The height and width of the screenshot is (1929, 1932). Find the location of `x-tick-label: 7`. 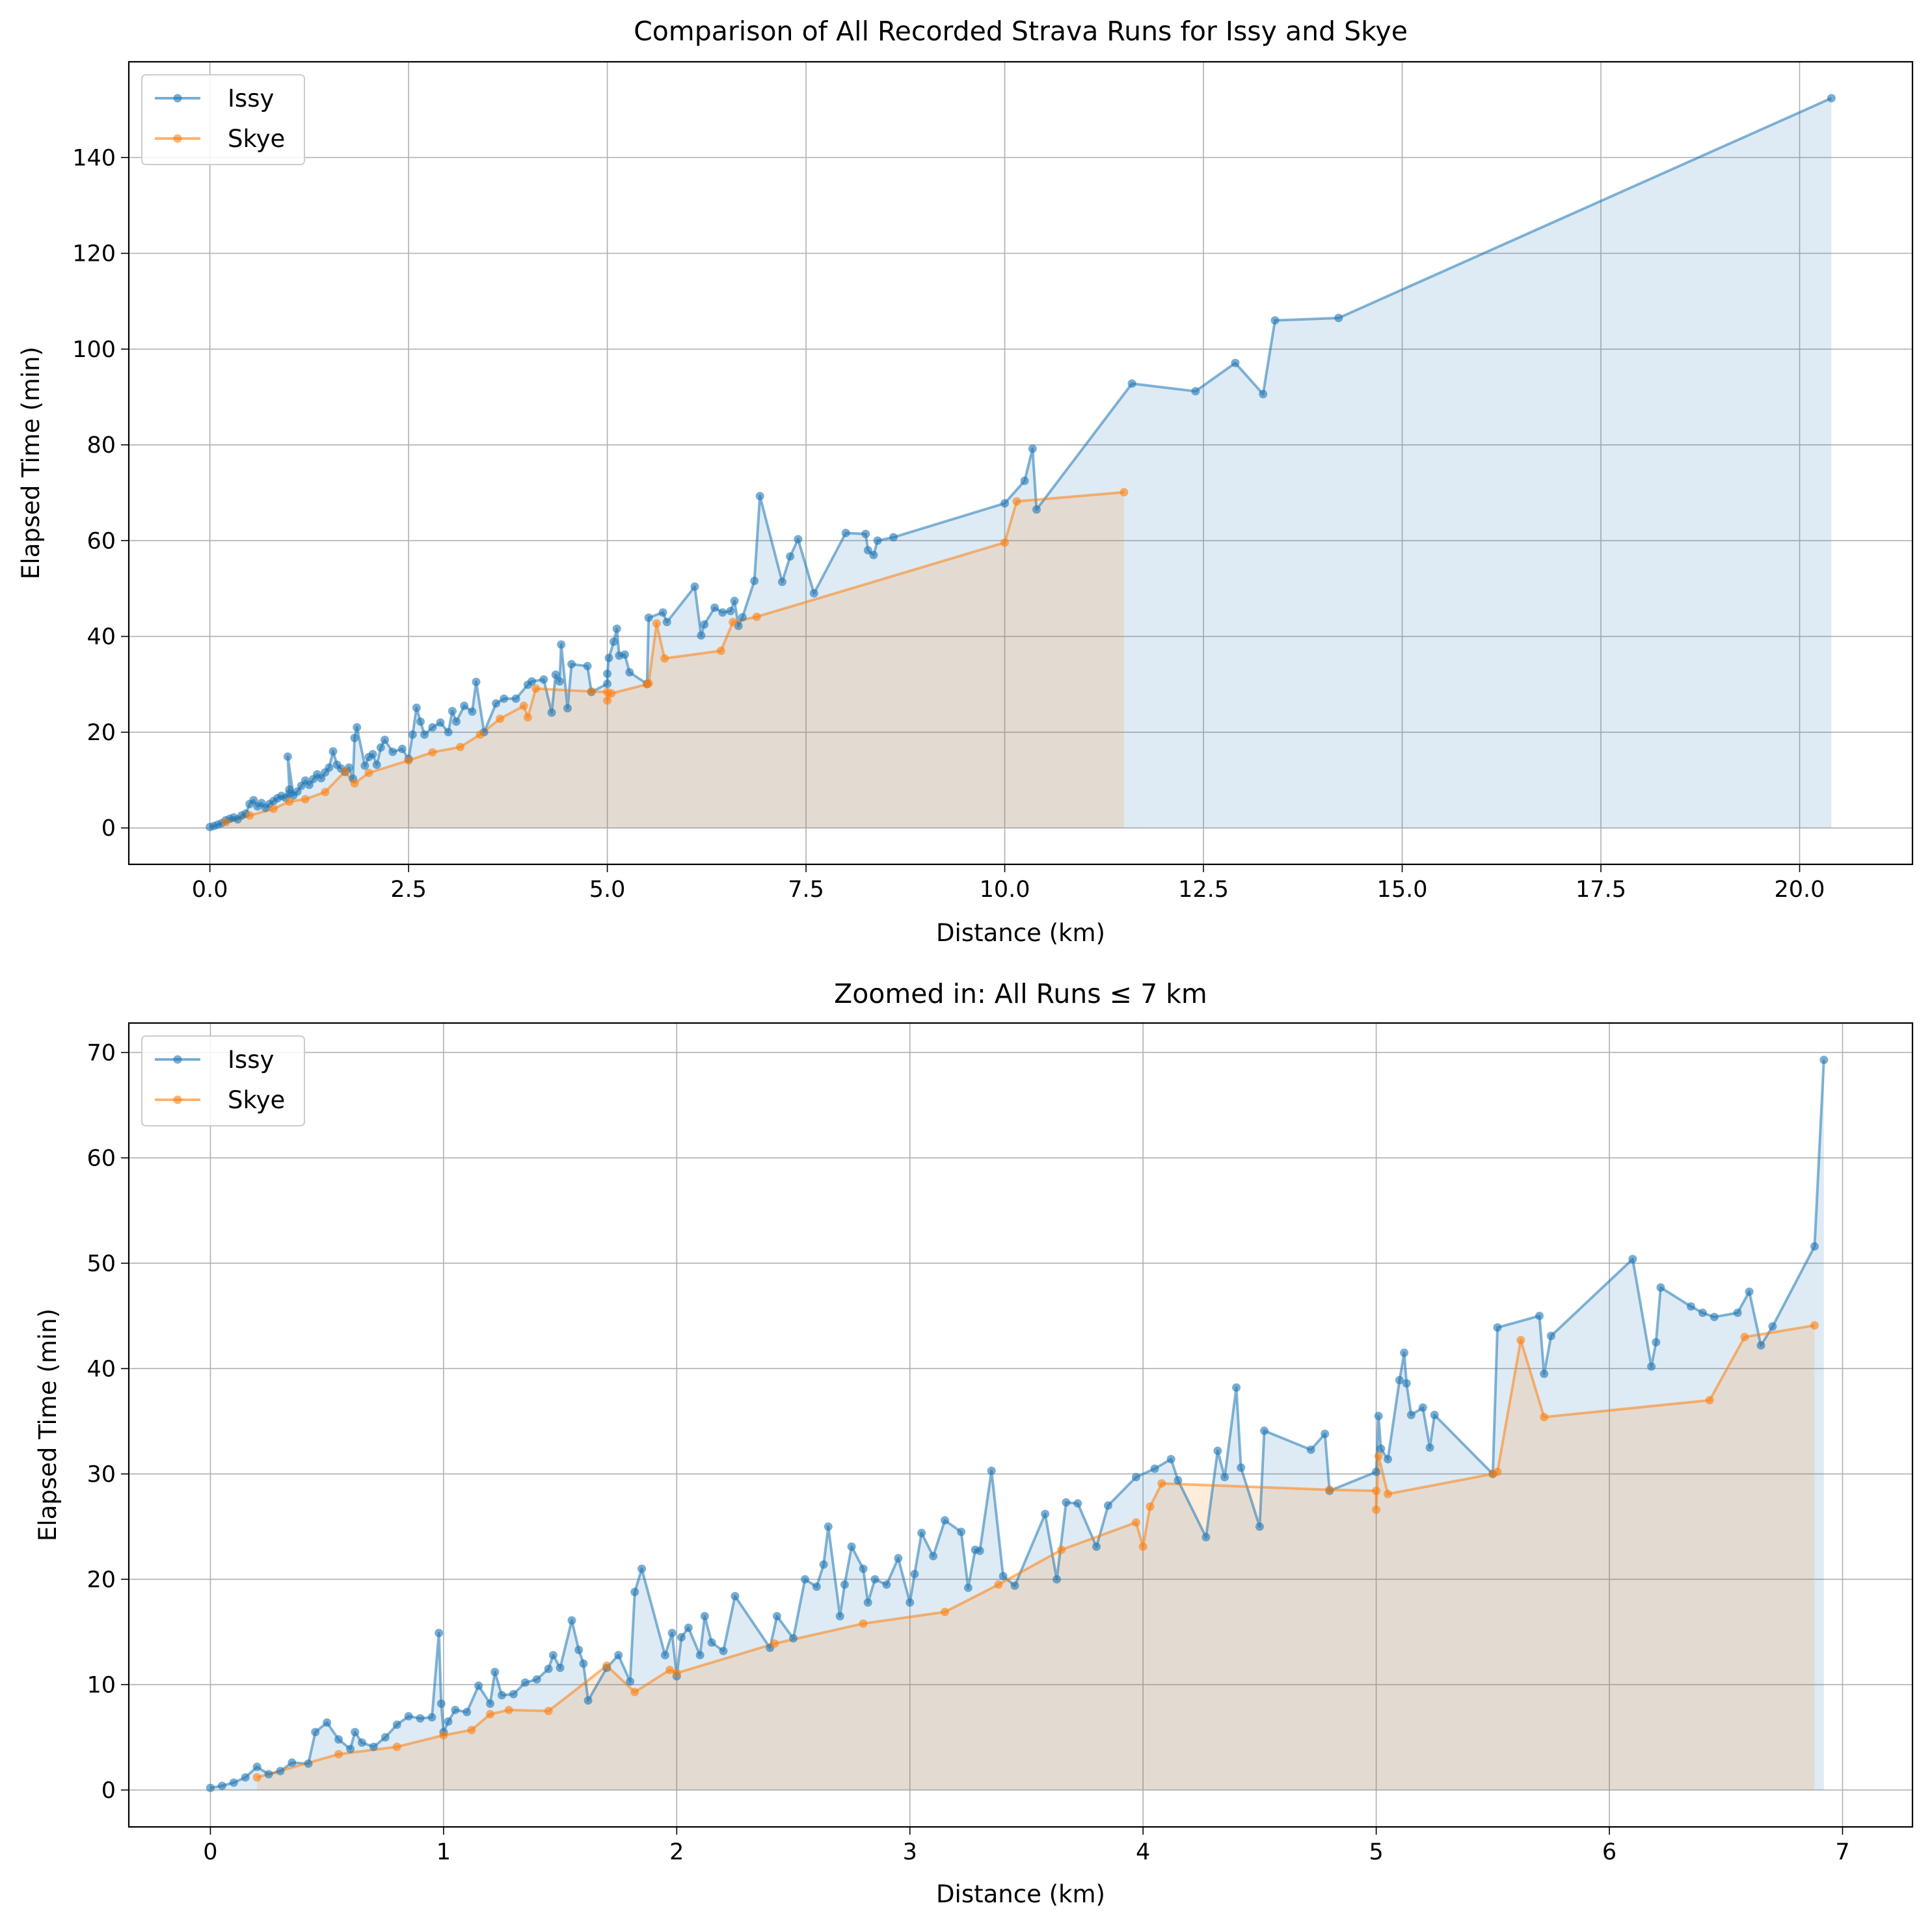

x-tick-label: 7 is located at coordinates (1842, 1852).